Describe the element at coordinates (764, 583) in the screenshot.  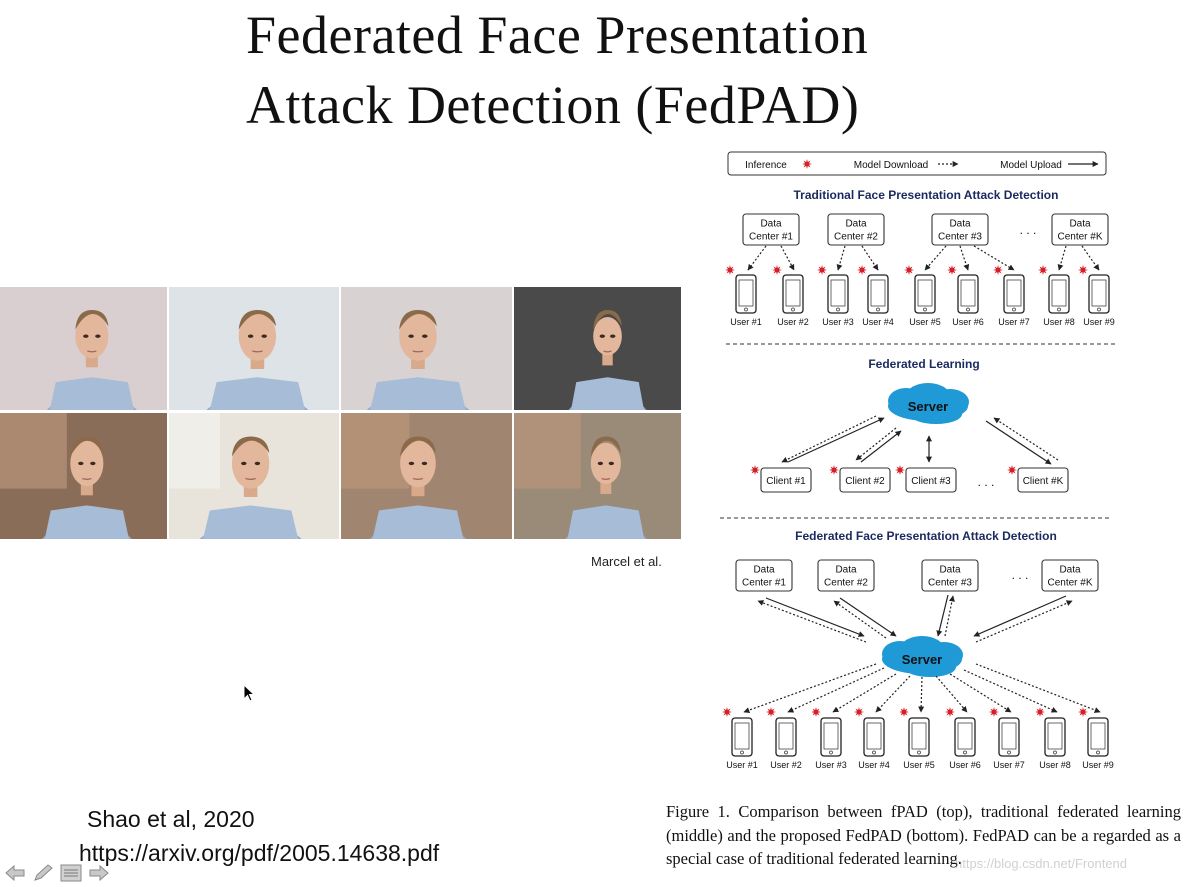
I see `data-center-box-label: Center #1` at that location.